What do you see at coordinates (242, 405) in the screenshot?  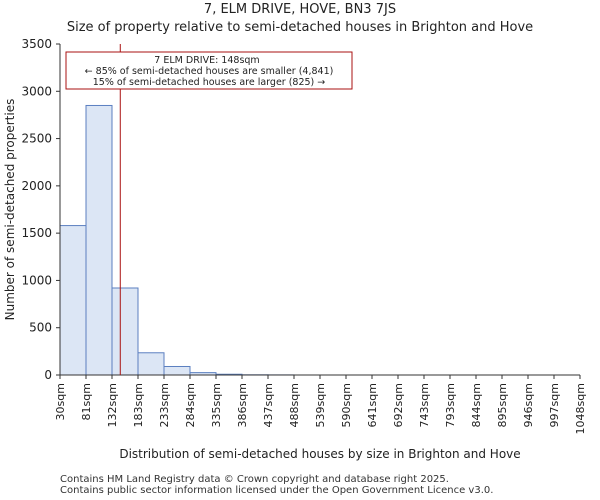 I see `x-tick-label: 386sqm` at bounding box center [242, 405].